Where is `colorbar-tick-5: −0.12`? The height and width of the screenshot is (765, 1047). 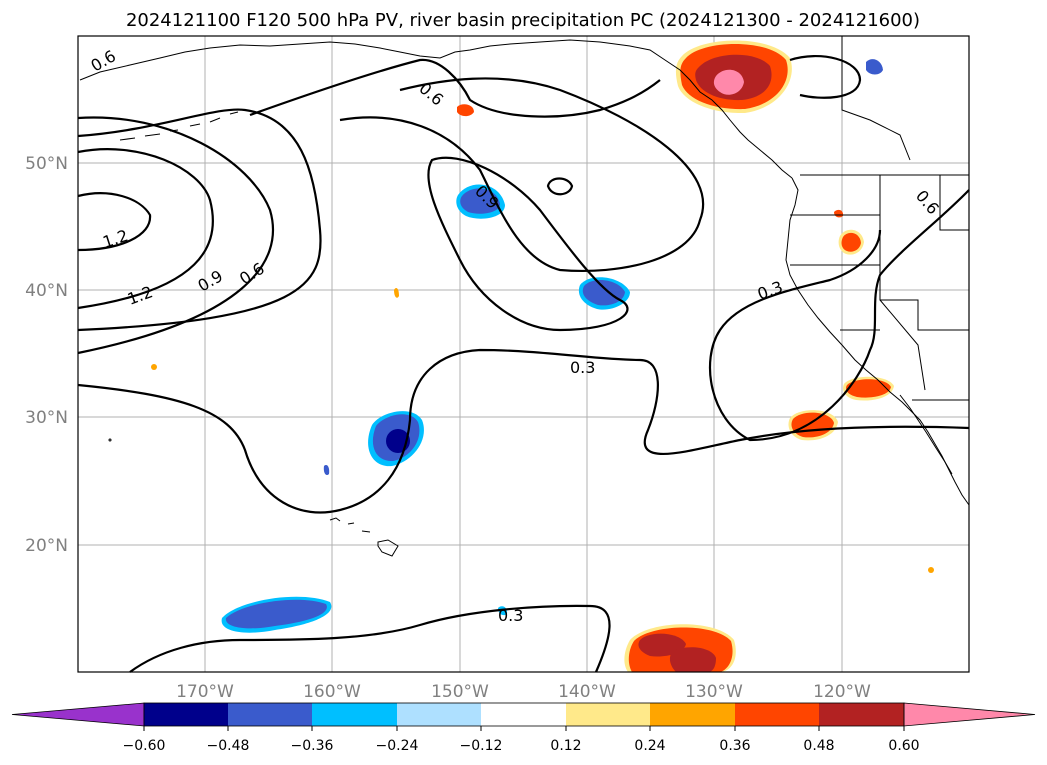 colorbar-tick-5: −0.12 is located at coordinates (481, 746).